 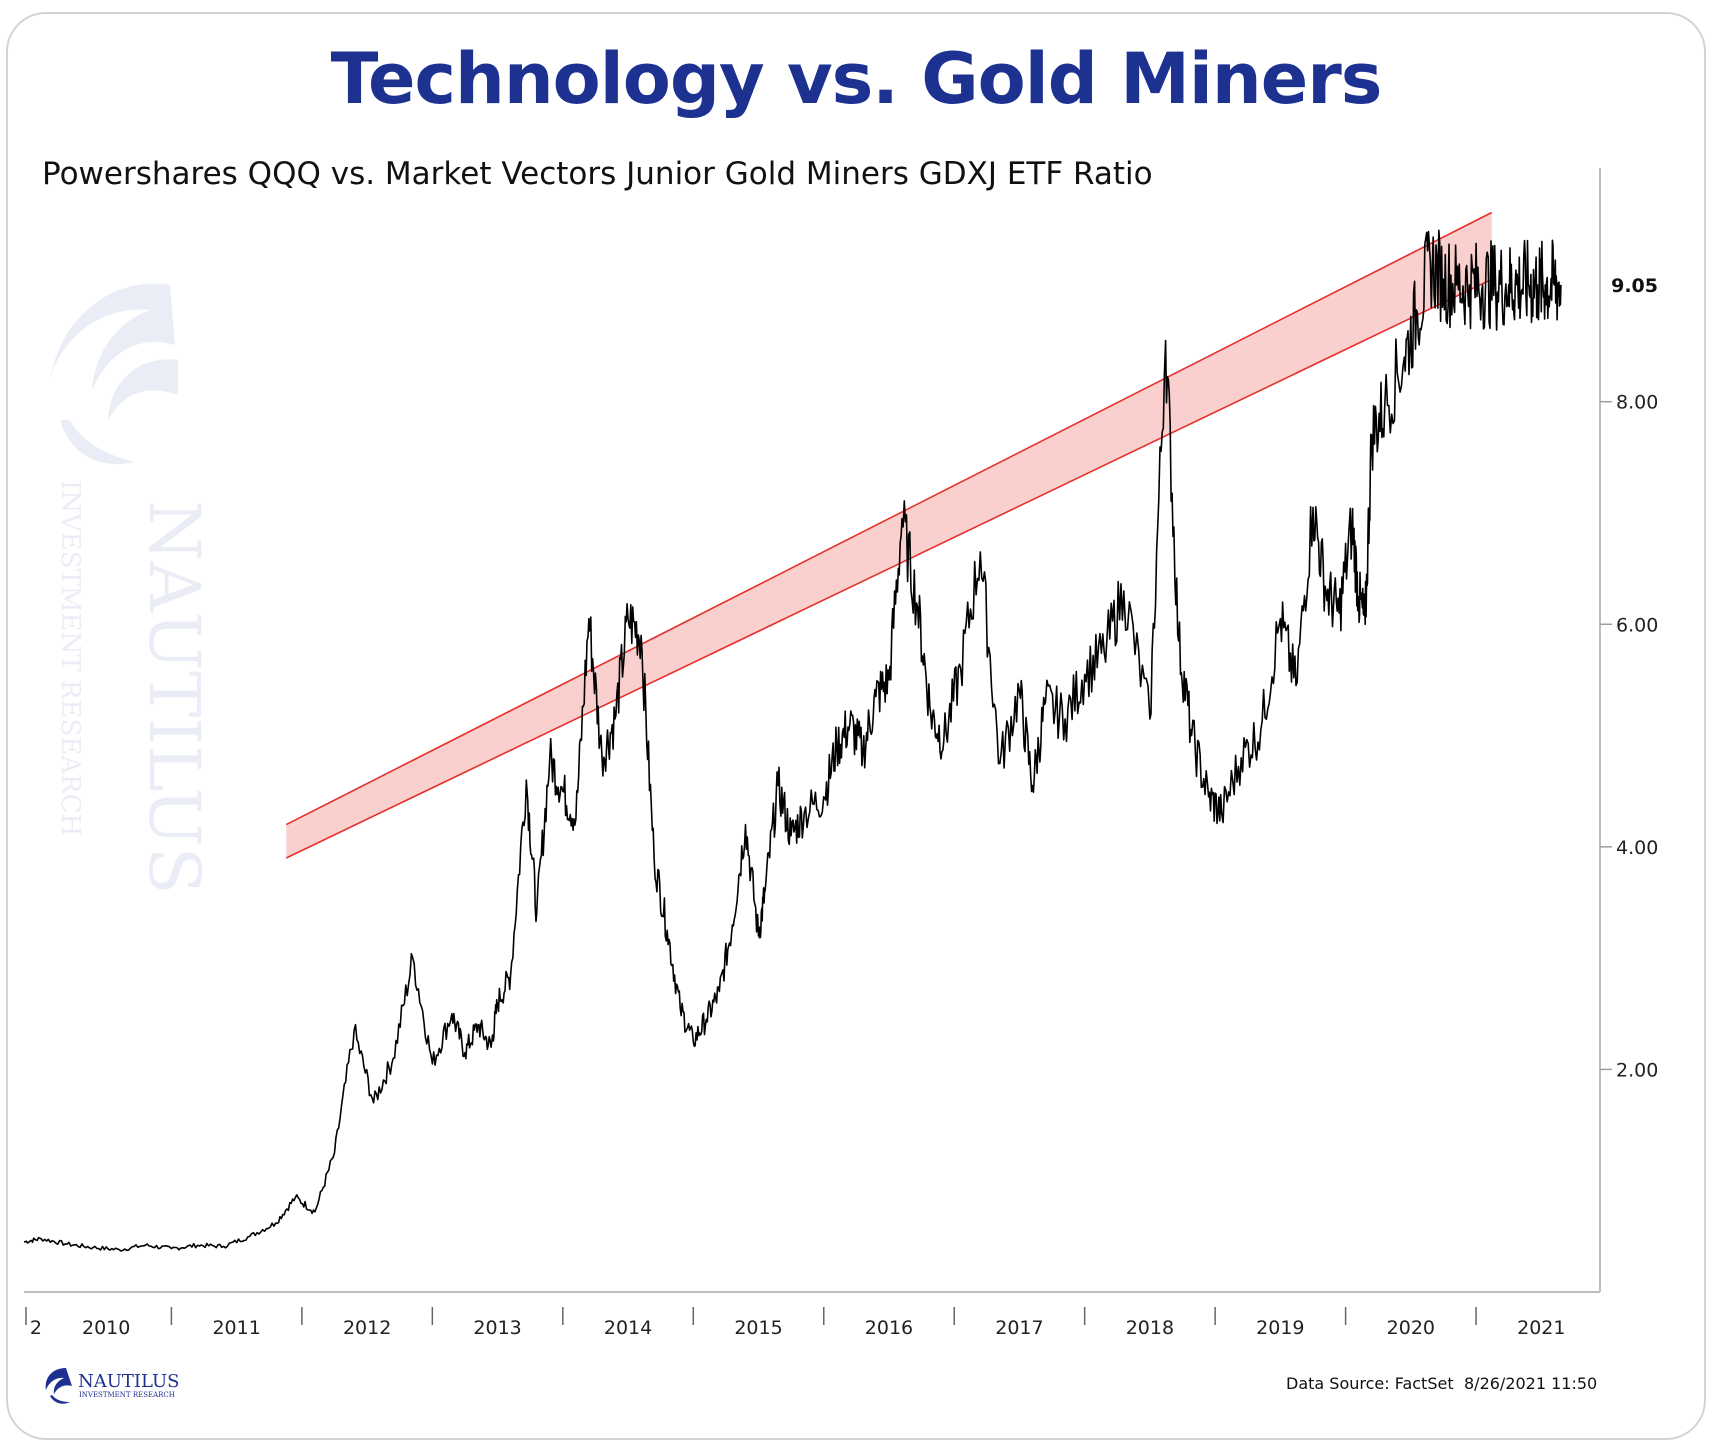 I want to click on y-tick-label: 4.00, so click(x=1637, y=848).